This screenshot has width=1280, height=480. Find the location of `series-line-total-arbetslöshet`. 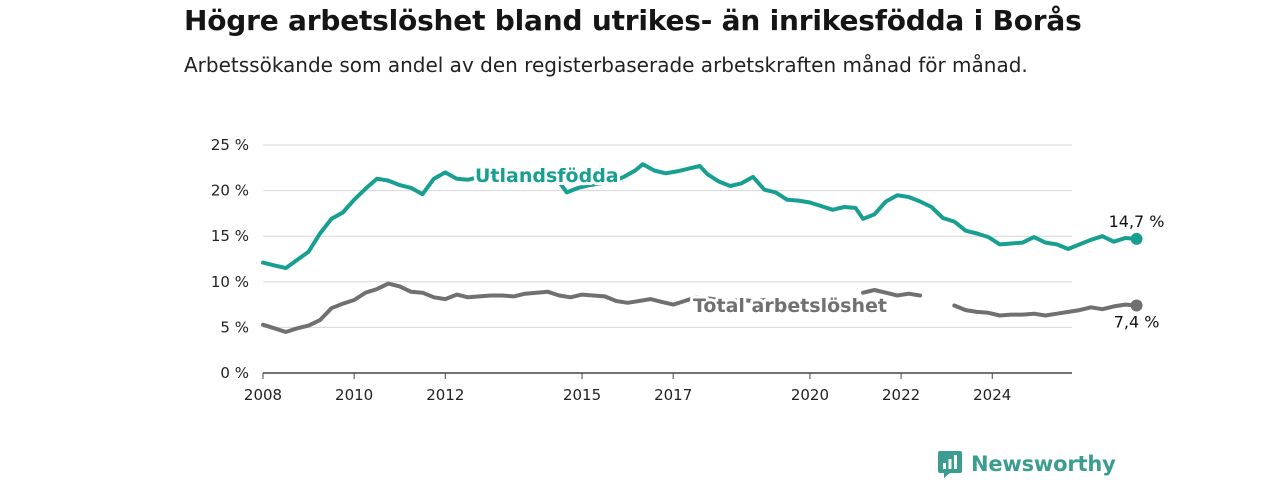

series-line-total-arbetslöshet is located at coordinates (700, 307).